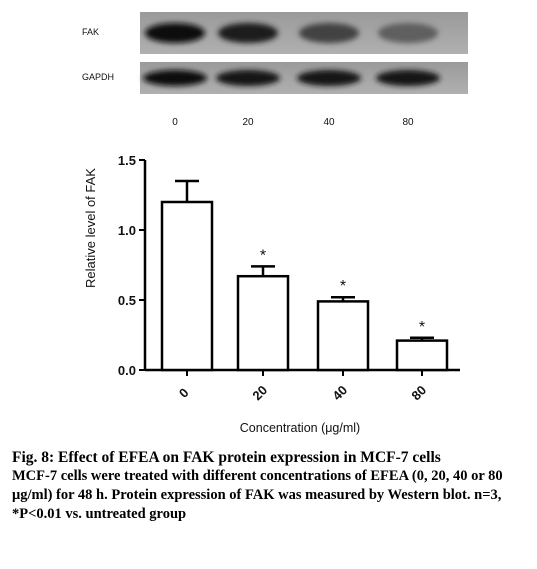 The width and height of the screenshot is (537, 569). Describe the element at coordinates (127, 230) in the screenshot. I see `y-tick-label-2: 1.0` at that location.